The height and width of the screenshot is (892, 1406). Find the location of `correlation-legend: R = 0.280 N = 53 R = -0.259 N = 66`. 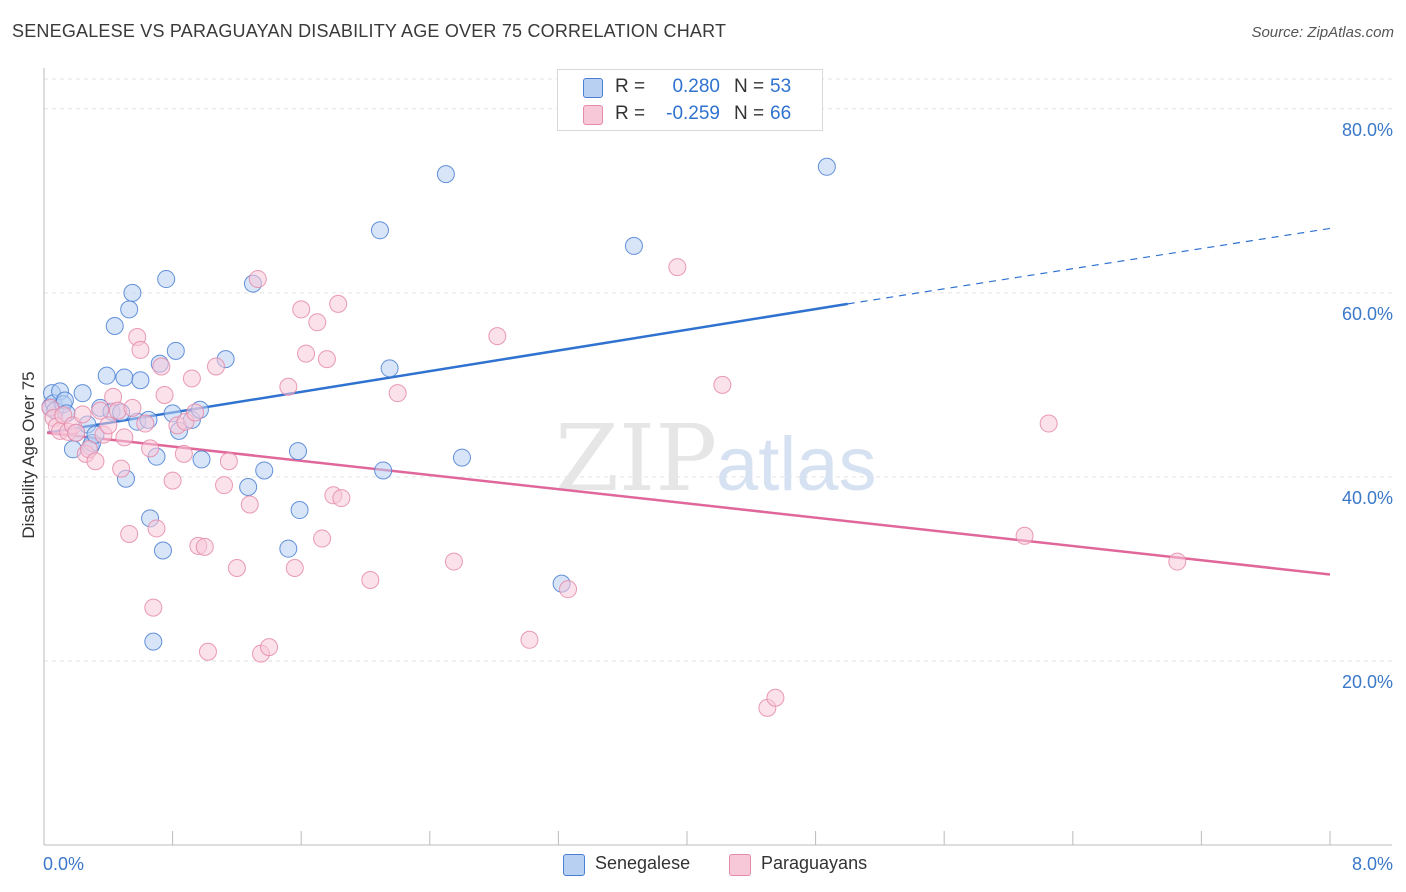

correlation-legend: R = 0.280 N = 53 R = -0.259 N = 66 is located at coordinates (690, 100).